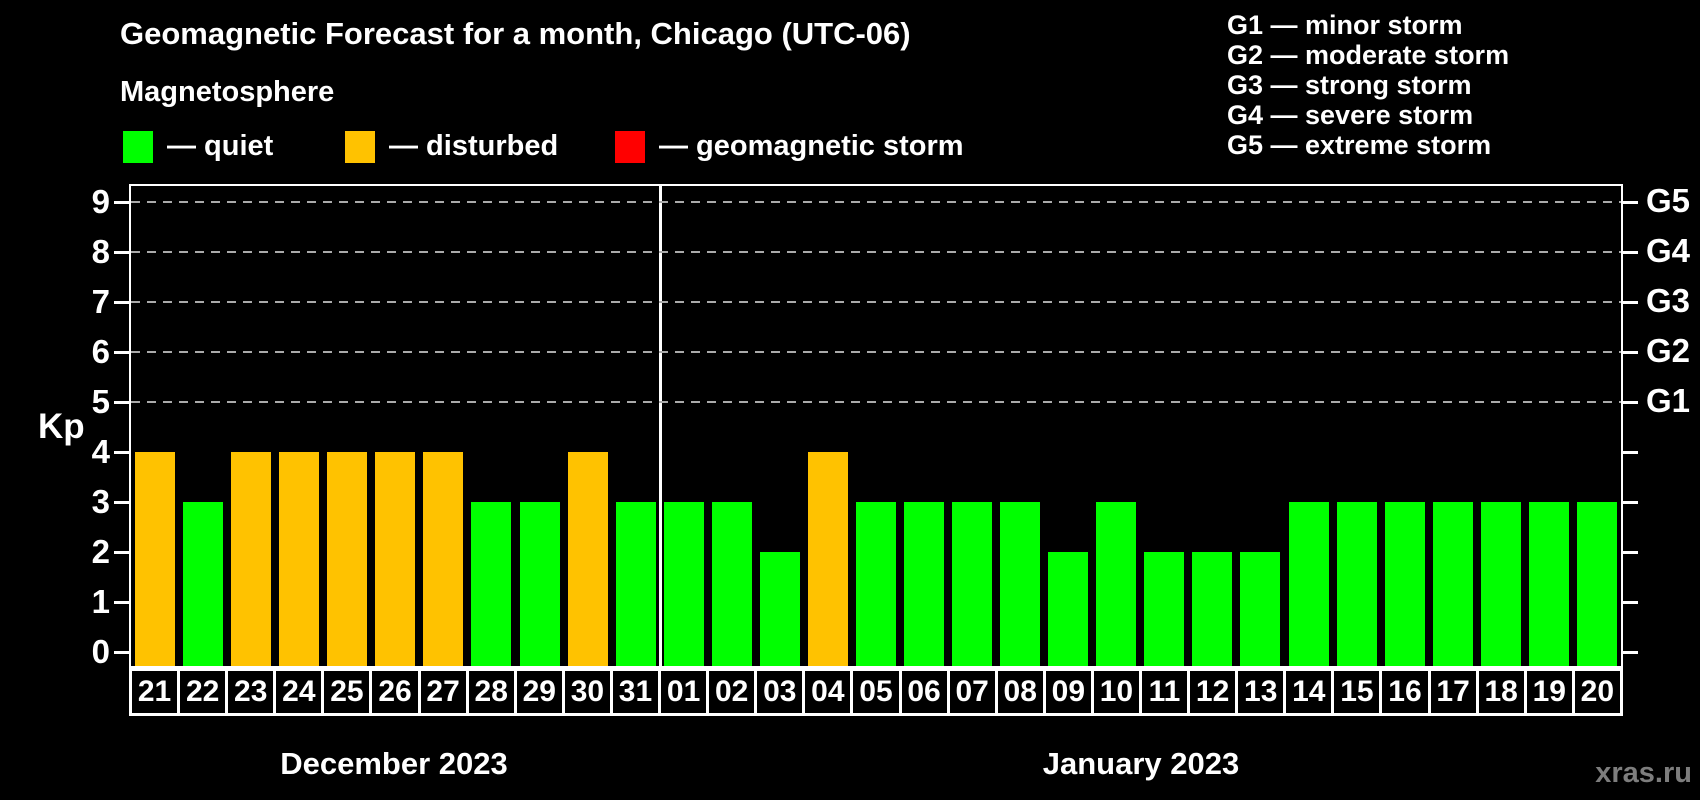 The height and width of the screenshot is (800, 1700). What do you see at coordinates (1357, 692) in the screenshot?
I see `day-label-15: 15` at bounding box center [1357, 692].